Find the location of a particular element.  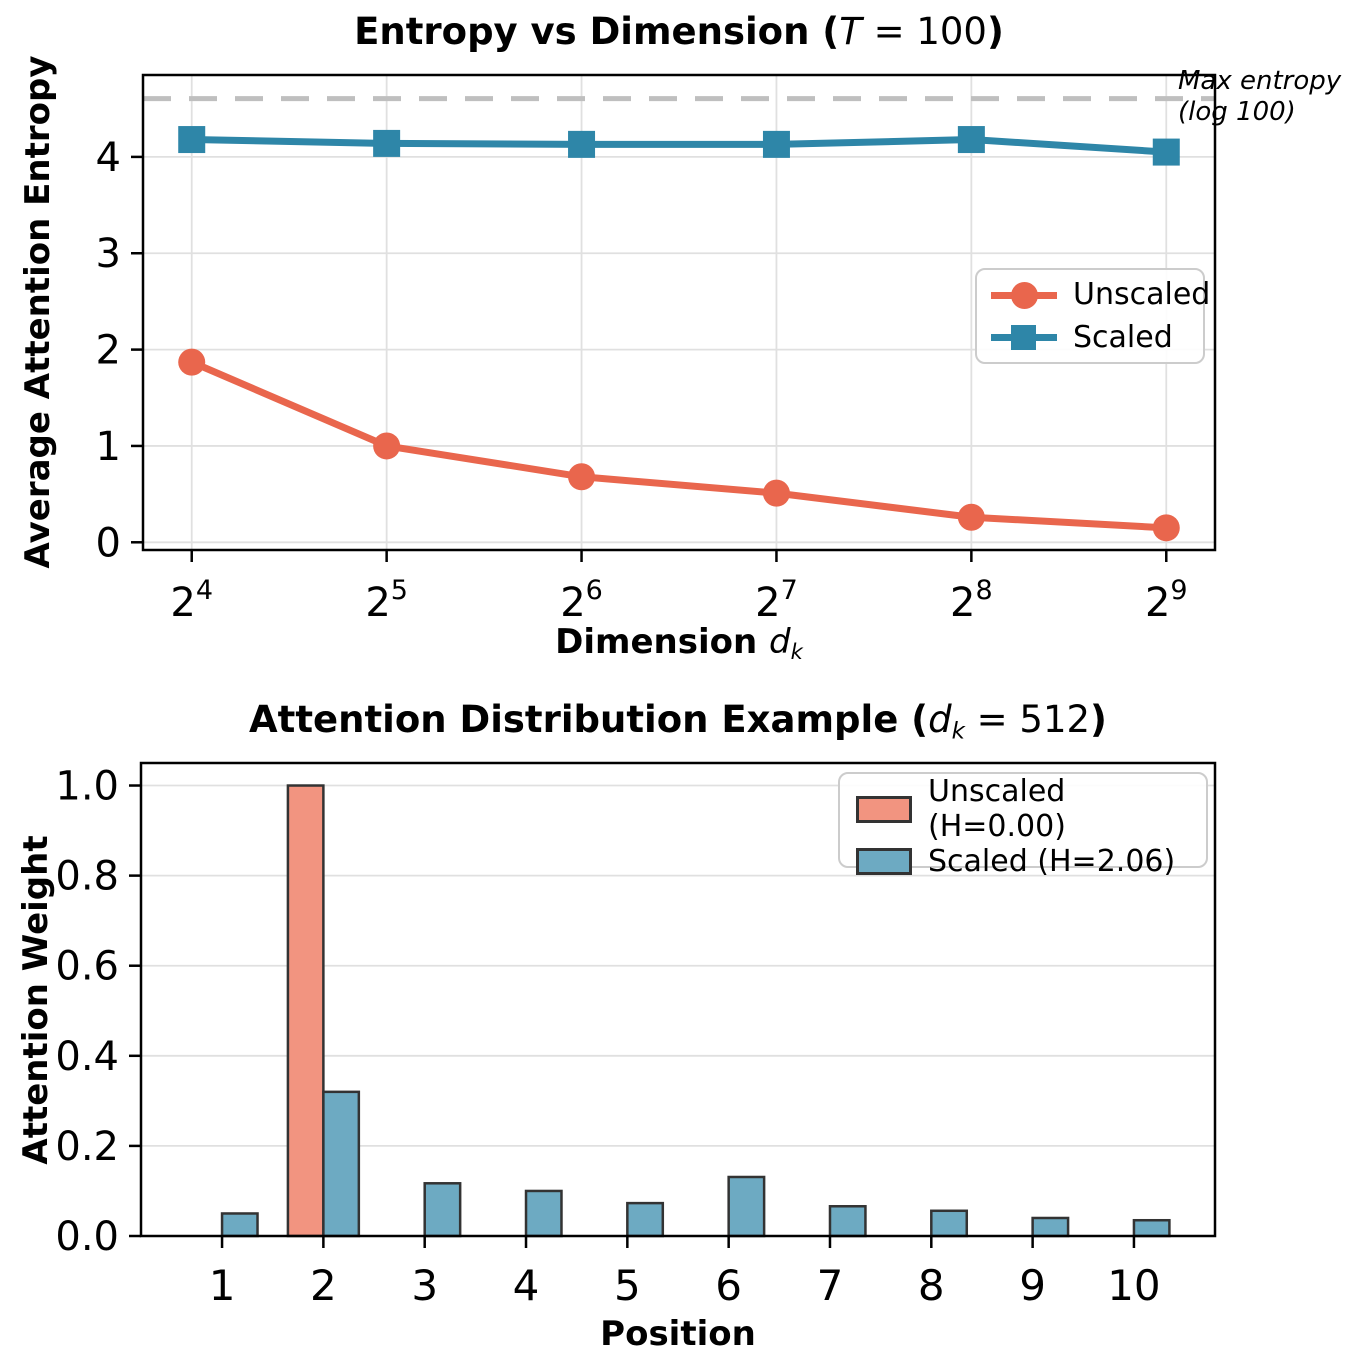

bottom-legend-item-scaled: Scaled (H=2.06) is located at coordinates (1031, 861).